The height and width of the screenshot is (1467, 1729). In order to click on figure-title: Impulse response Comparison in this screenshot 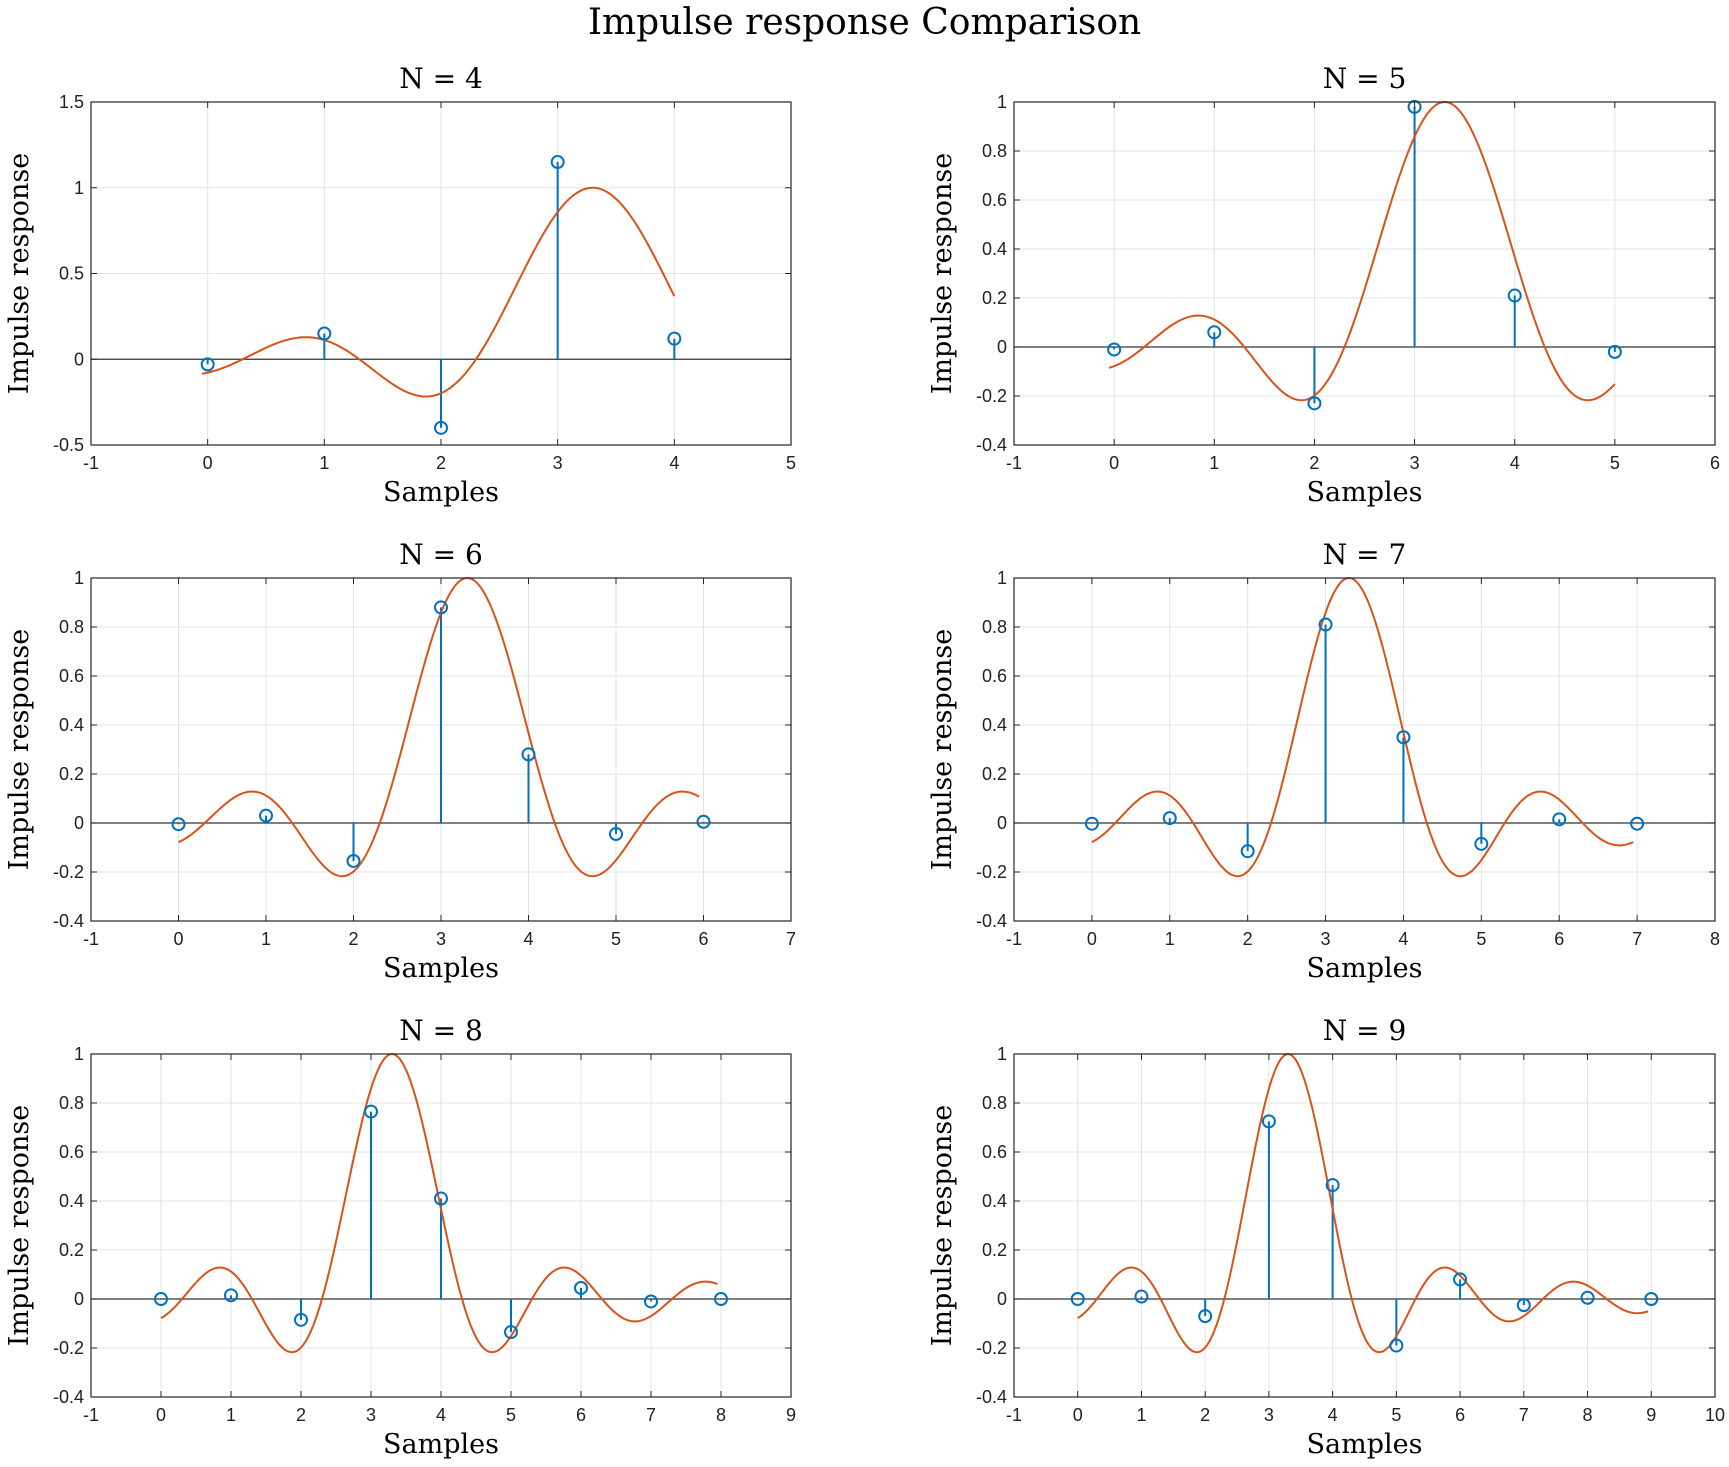, I will do `click(864, 22)`.